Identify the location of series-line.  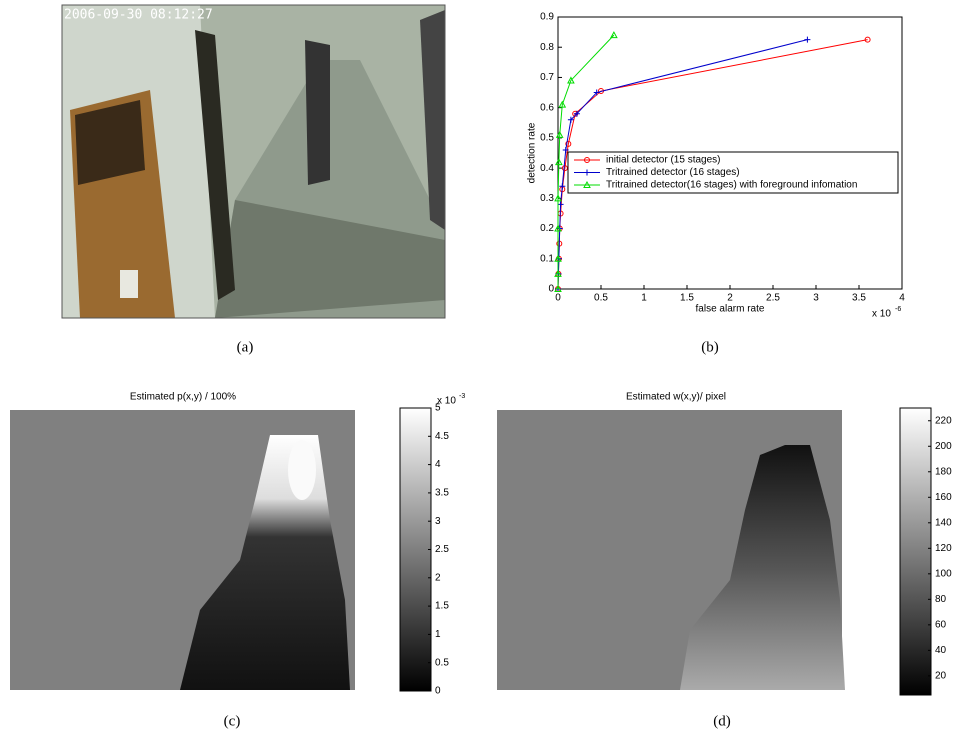
(586, 161).